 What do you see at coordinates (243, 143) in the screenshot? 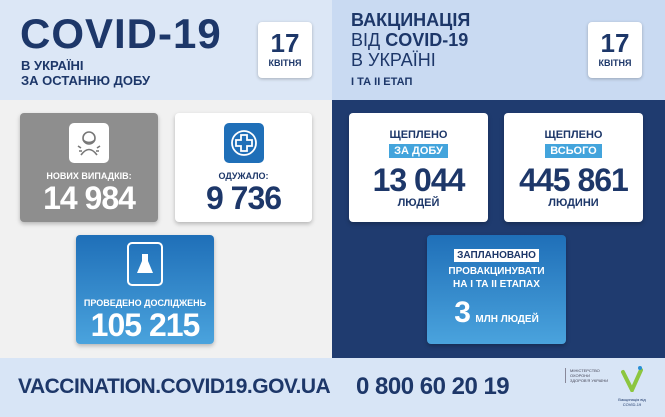
I see `medical-cross-icon` at bounding box center [243, 143].